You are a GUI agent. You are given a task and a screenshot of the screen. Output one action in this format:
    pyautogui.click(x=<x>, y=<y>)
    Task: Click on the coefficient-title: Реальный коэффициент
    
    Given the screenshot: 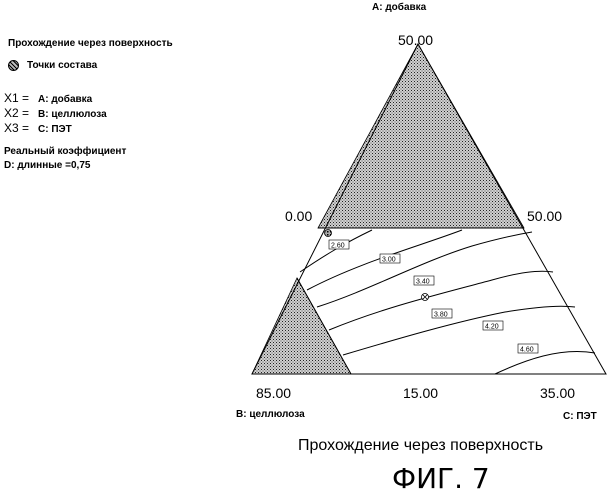 What is the action you would take?
    pyautogui.click(x=65, y=151)
    